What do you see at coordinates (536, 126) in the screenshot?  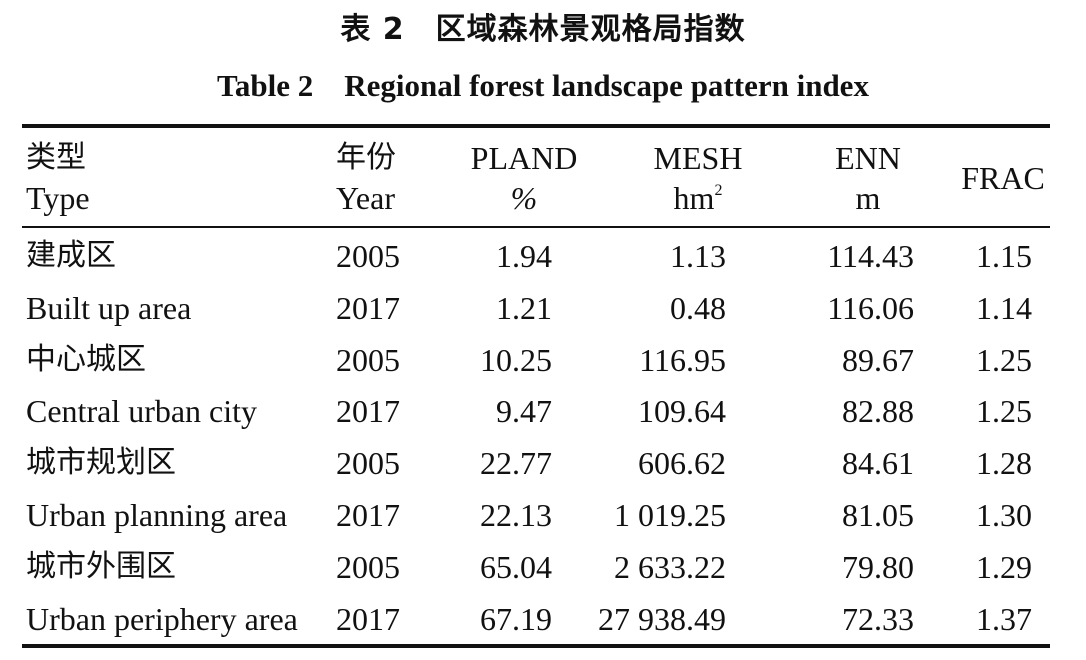 I see `top-rule` at bounding box center [536, 126].